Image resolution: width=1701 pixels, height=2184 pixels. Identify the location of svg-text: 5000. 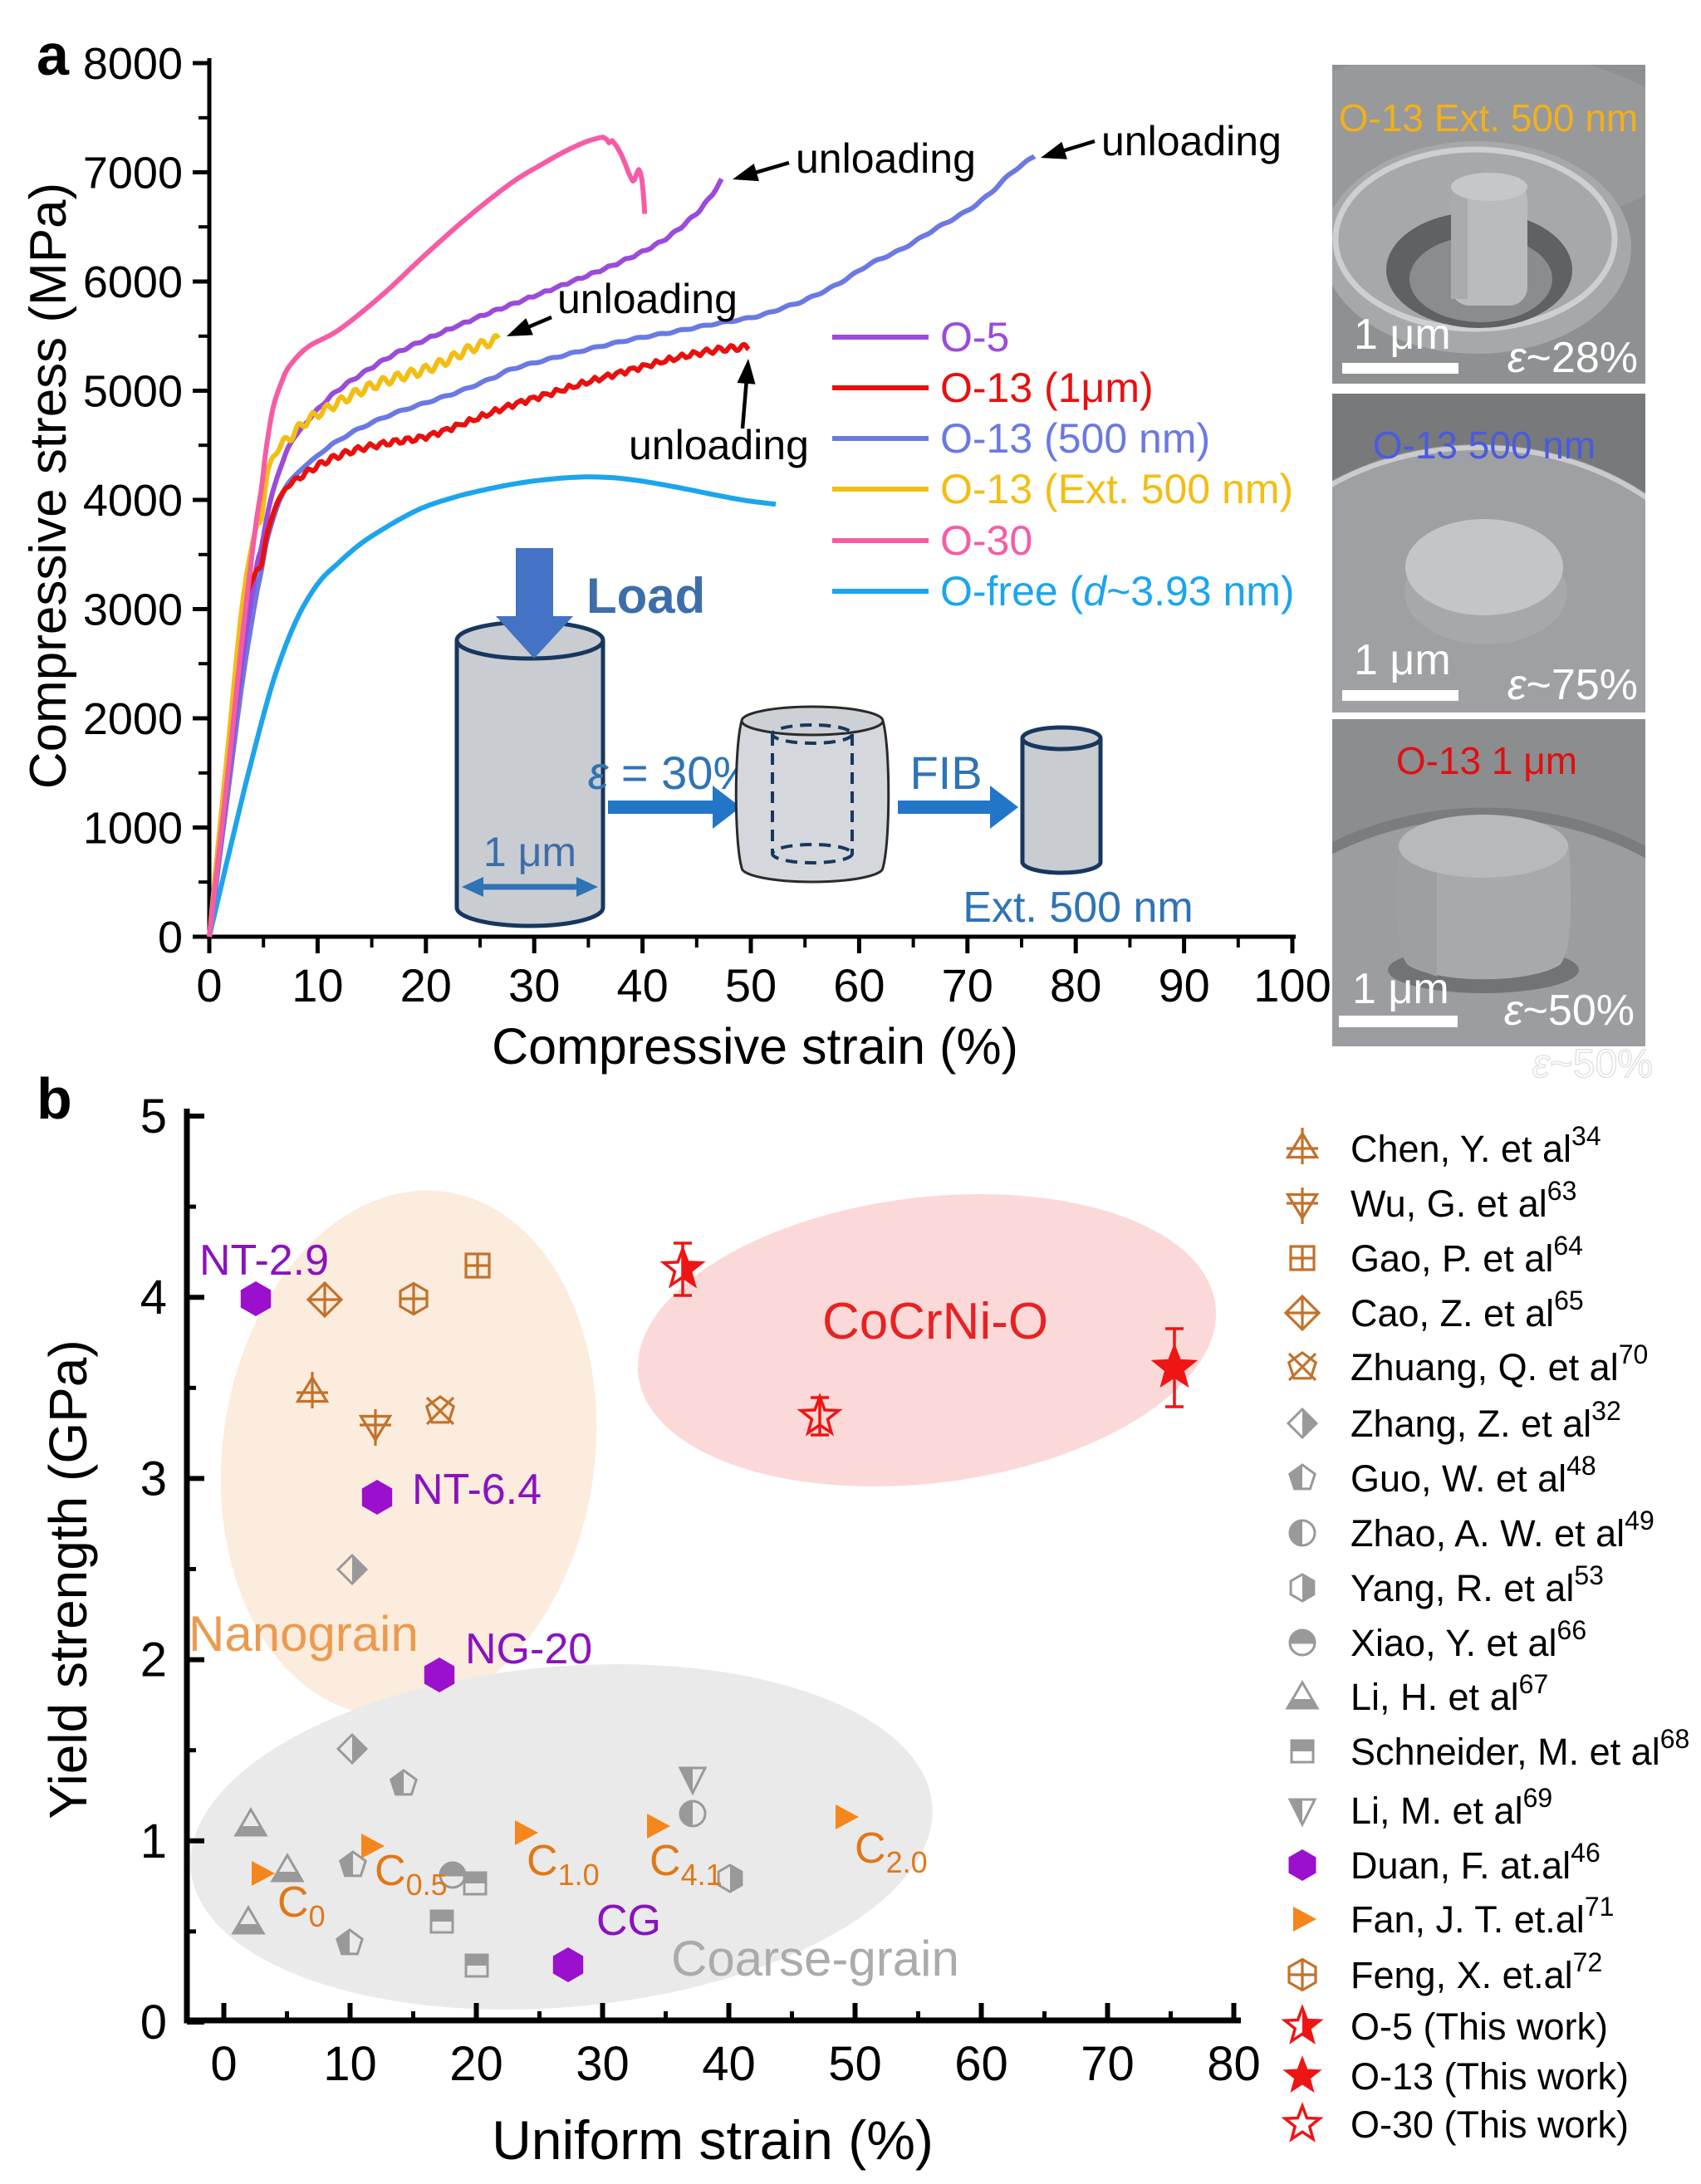
(133, 392).